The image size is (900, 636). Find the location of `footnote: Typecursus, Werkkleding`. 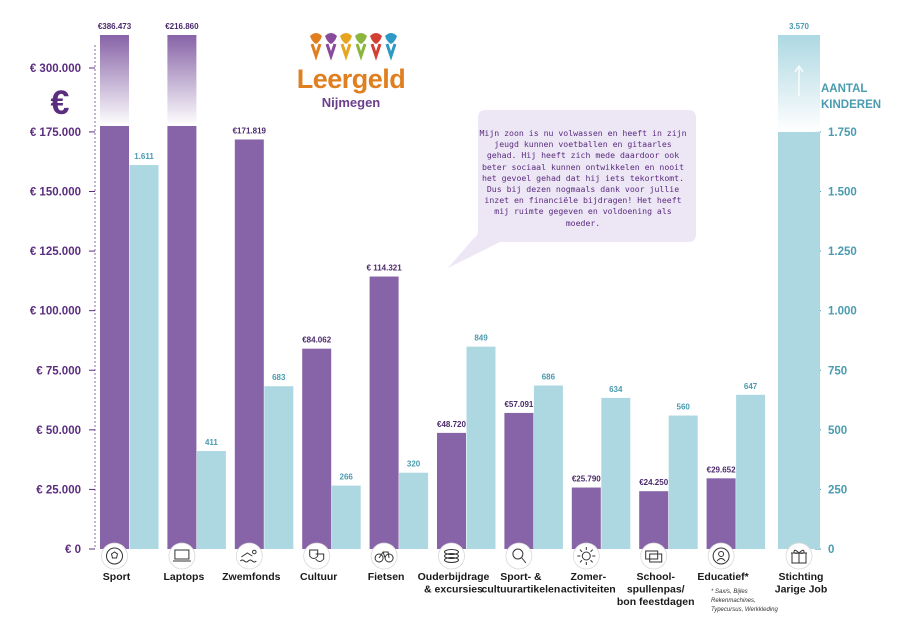

footnote: Typecursus, Werkkleding is located at coordinates (744, 610).